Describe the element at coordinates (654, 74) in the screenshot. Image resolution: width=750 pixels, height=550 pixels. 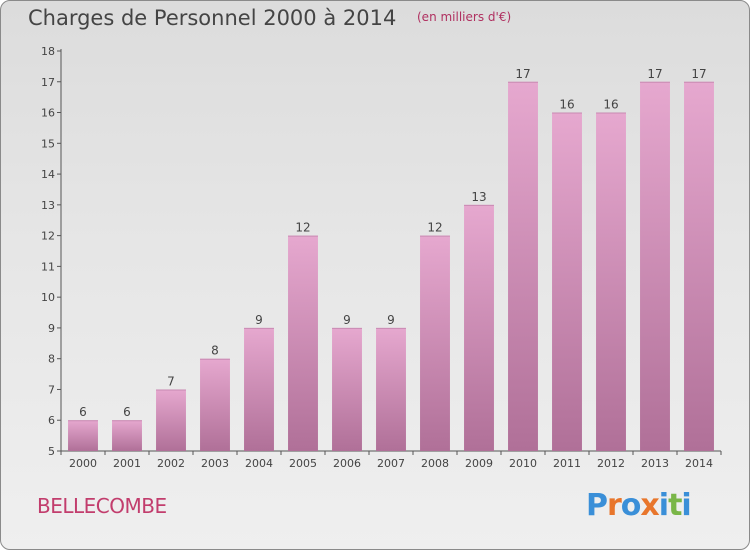
I see `data-label-2013: 17` at that location.